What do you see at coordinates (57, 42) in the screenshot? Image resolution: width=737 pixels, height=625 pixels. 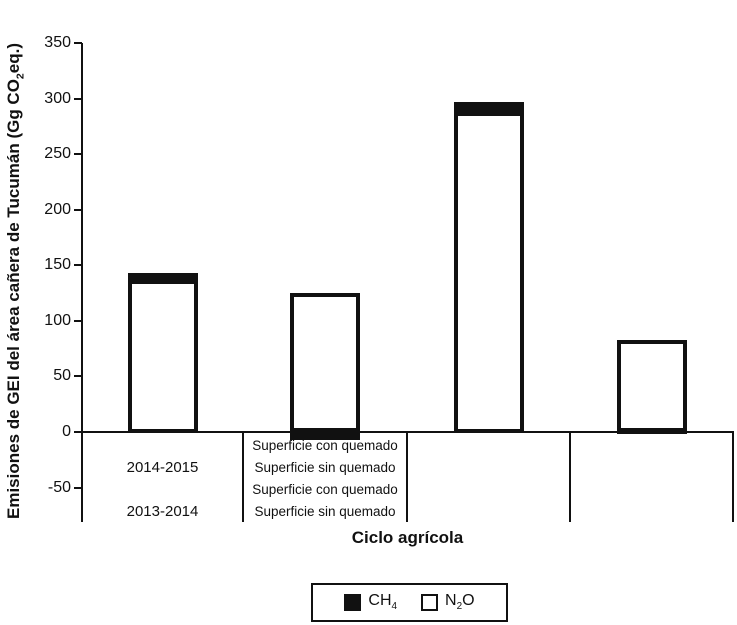 I see `y-tick-label: 350` at bounding box center [57, 42].